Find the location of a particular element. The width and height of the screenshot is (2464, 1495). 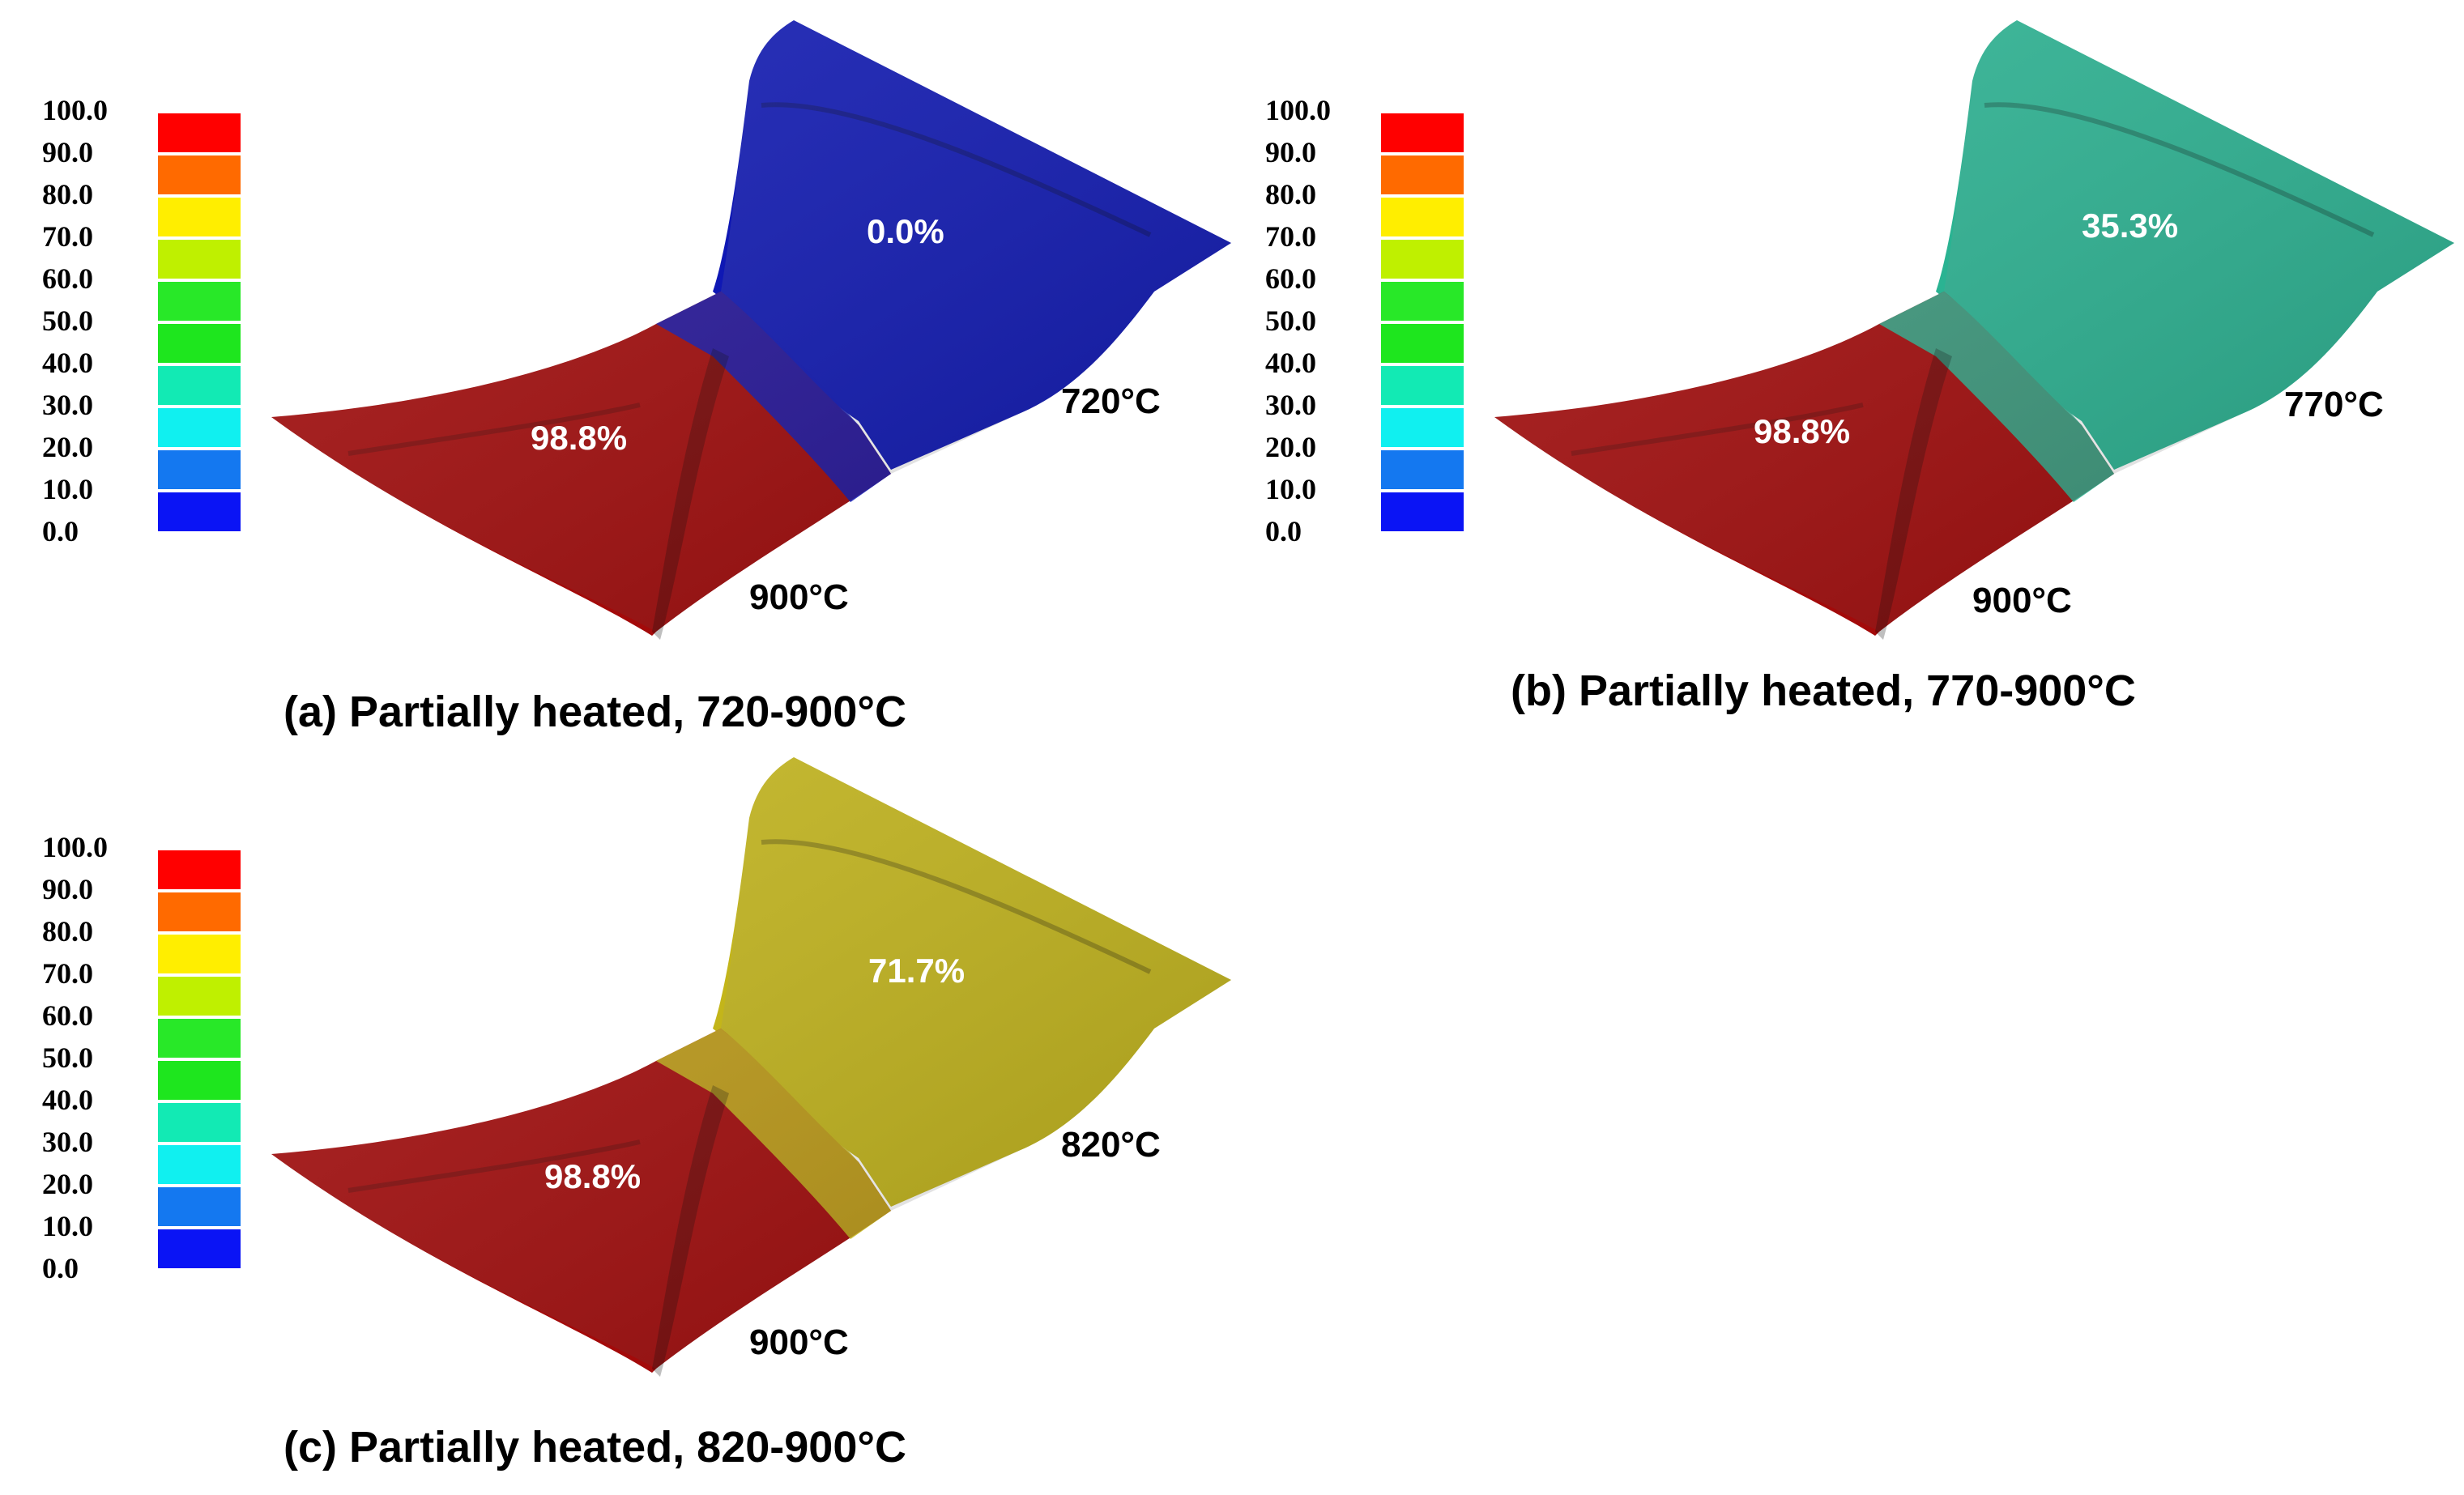

panel-caption: (a) Partially heated, 720-900°C is located at coordinates (594, 712).